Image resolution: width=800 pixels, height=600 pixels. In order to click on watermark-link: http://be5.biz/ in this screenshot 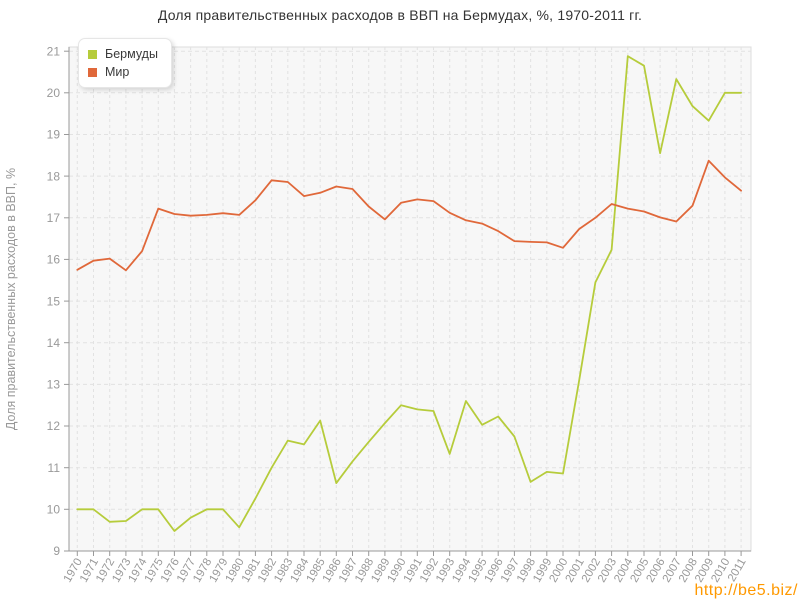, I will do `click(746, 590)`.